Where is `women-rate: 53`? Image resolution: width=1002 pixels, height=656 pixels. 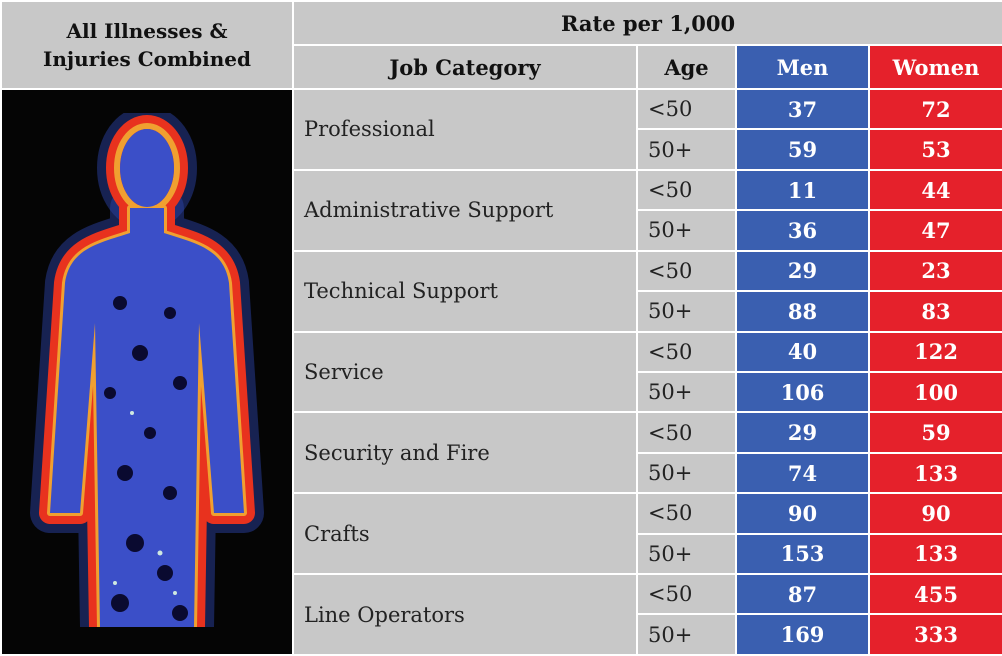 women-rate: 53 is located at coordinates (934, 149).